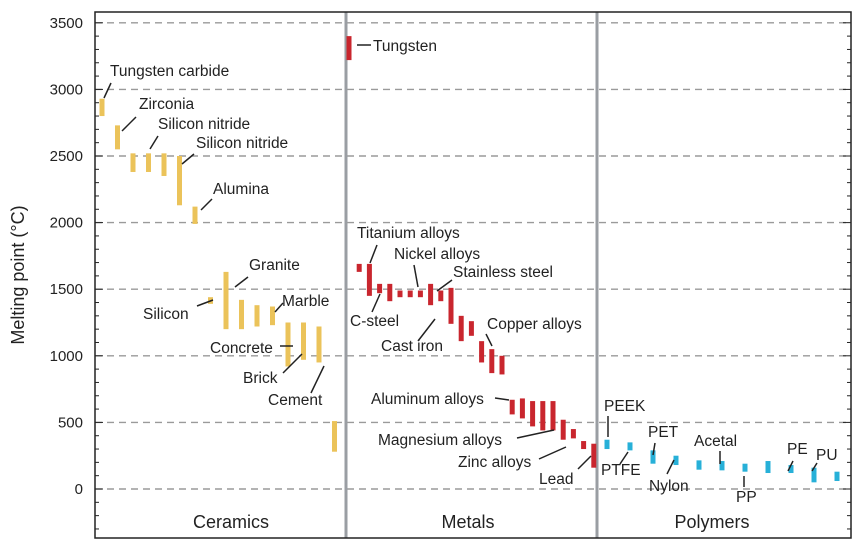  Describe the element at coordinates (166, 314) in the screenshot. I see `annotation-label: Silicon` at that location.